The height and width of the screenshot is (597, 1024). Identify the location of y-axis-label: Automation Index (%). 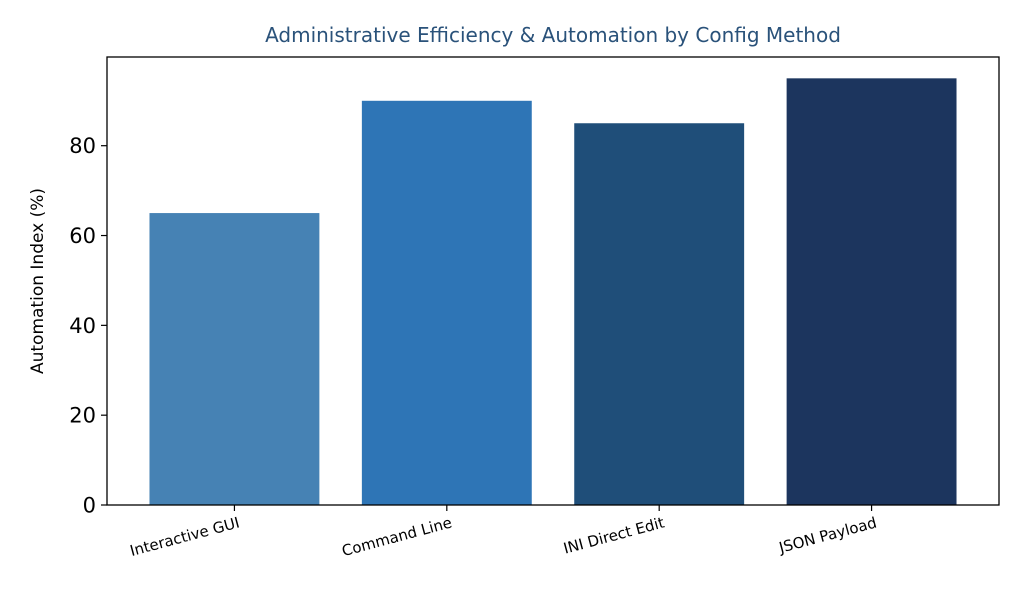
(38, 281).